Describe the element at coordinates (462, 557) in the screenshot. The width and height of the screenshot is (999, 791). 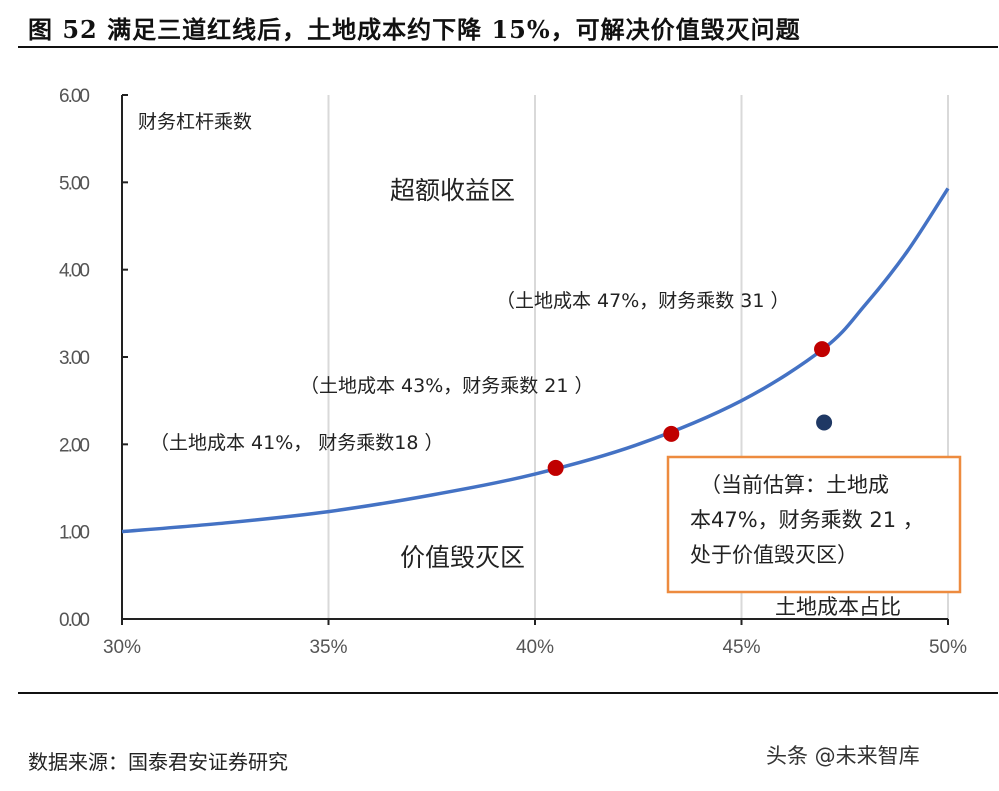
I see `zone-lower-label: 价值毁灭区` at that location.